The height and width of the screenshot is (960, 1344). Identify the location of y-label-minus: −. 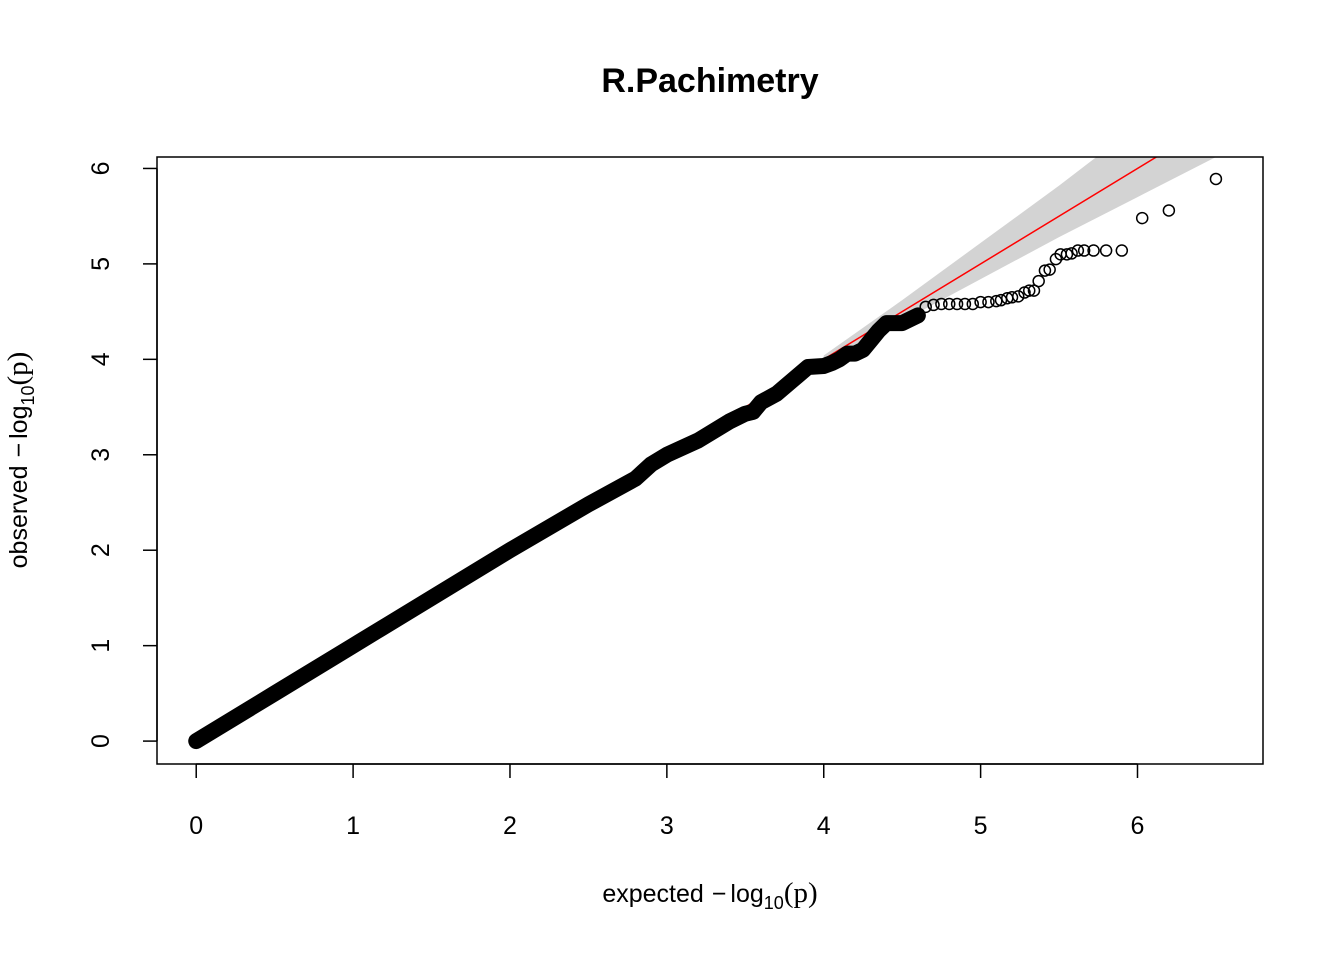
(19, 450).